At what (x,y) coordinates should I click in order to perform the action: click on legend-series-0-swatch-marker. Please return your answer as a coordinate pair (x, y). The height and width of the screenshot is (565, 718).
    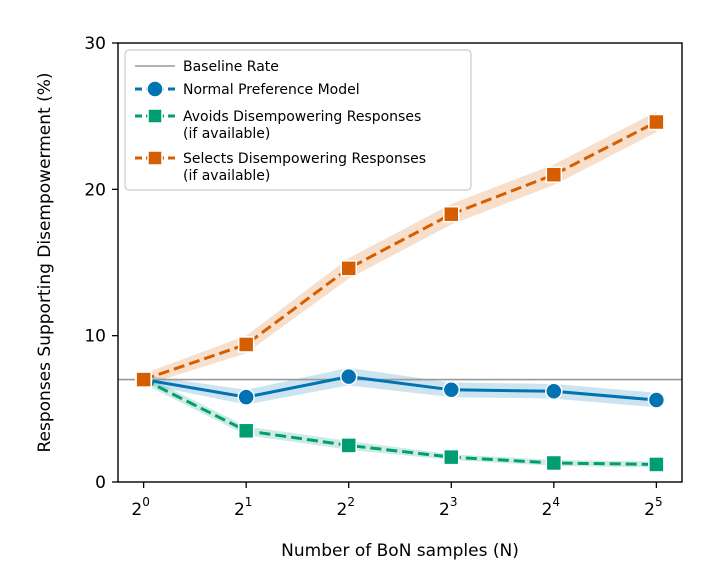
    Looking at the image, I should click on (155, 89).